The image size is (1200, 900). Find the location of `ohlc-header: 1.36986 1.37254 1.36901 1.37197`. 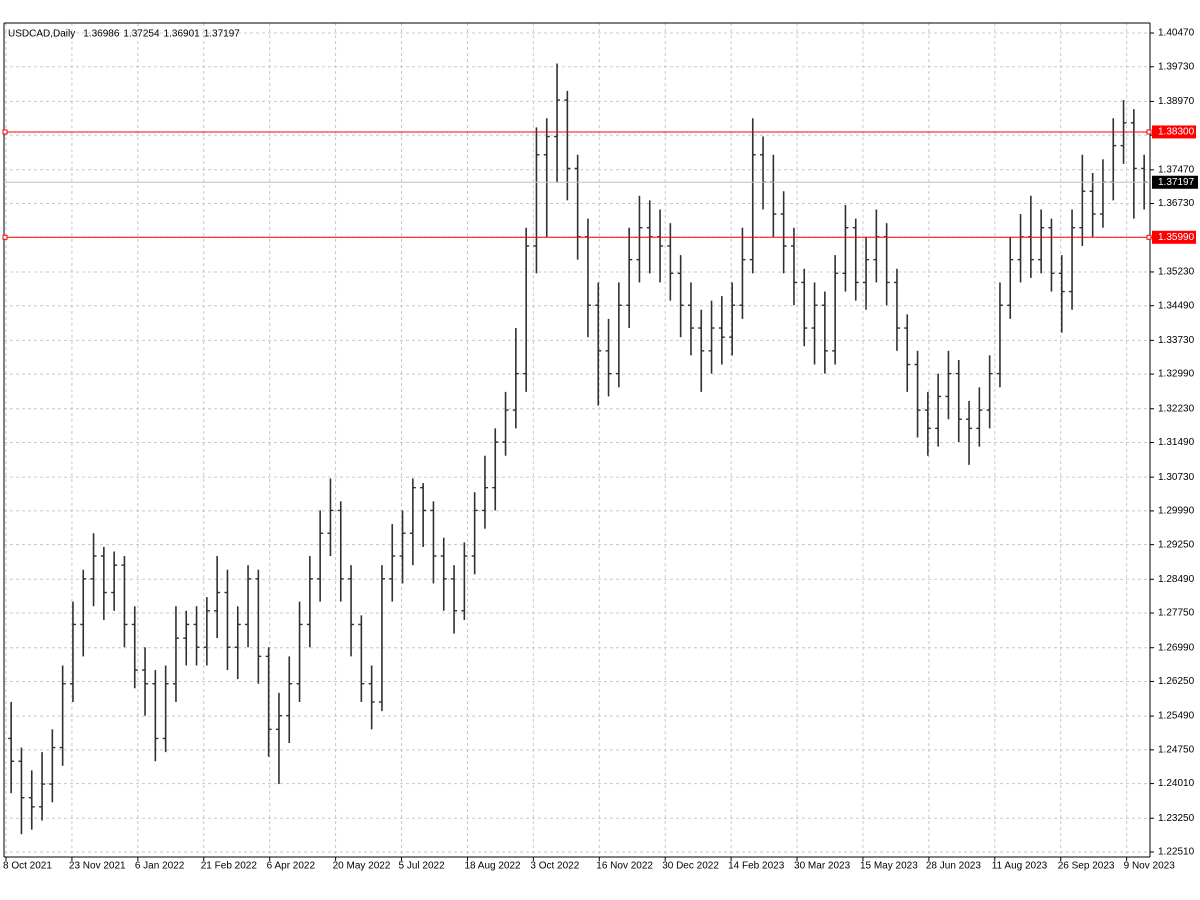

ohlc-header: 1.36986 1.37254 1.36901 1.37197 is located at coordinates (161, 34).